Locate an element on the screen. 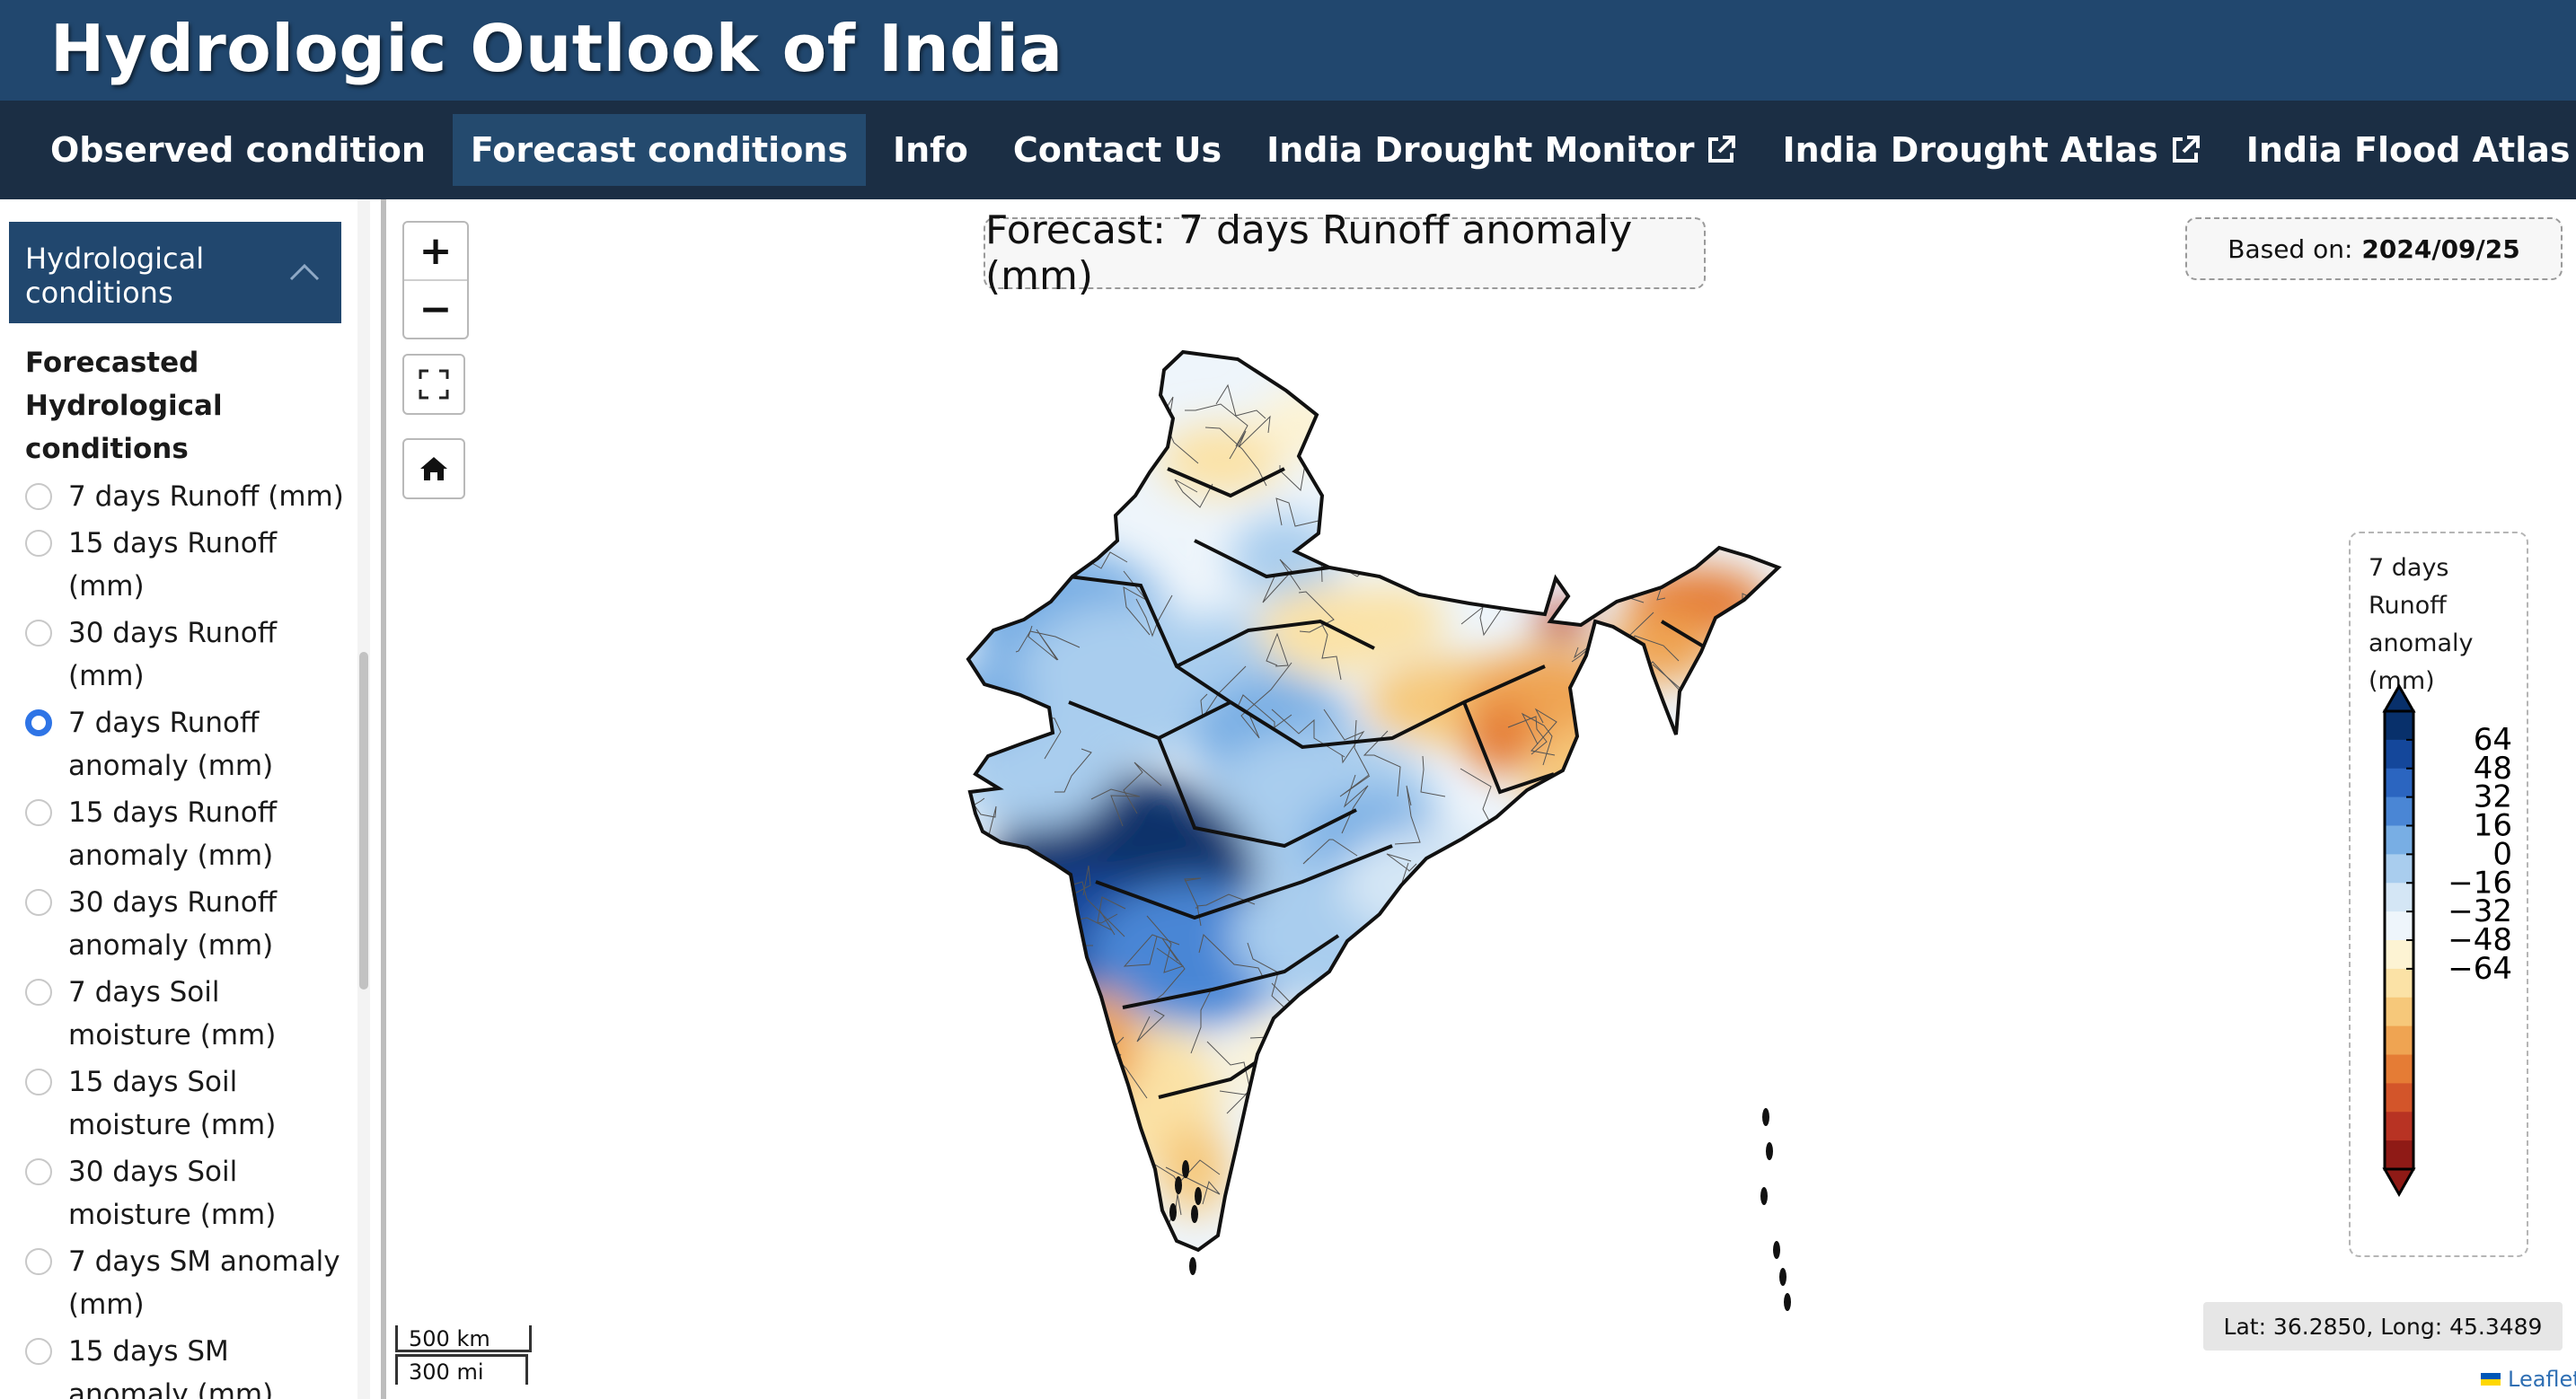 The image size is (2576, 1399). nav-item-contact-us: Contact Us is located at coordinates (1117, 150).